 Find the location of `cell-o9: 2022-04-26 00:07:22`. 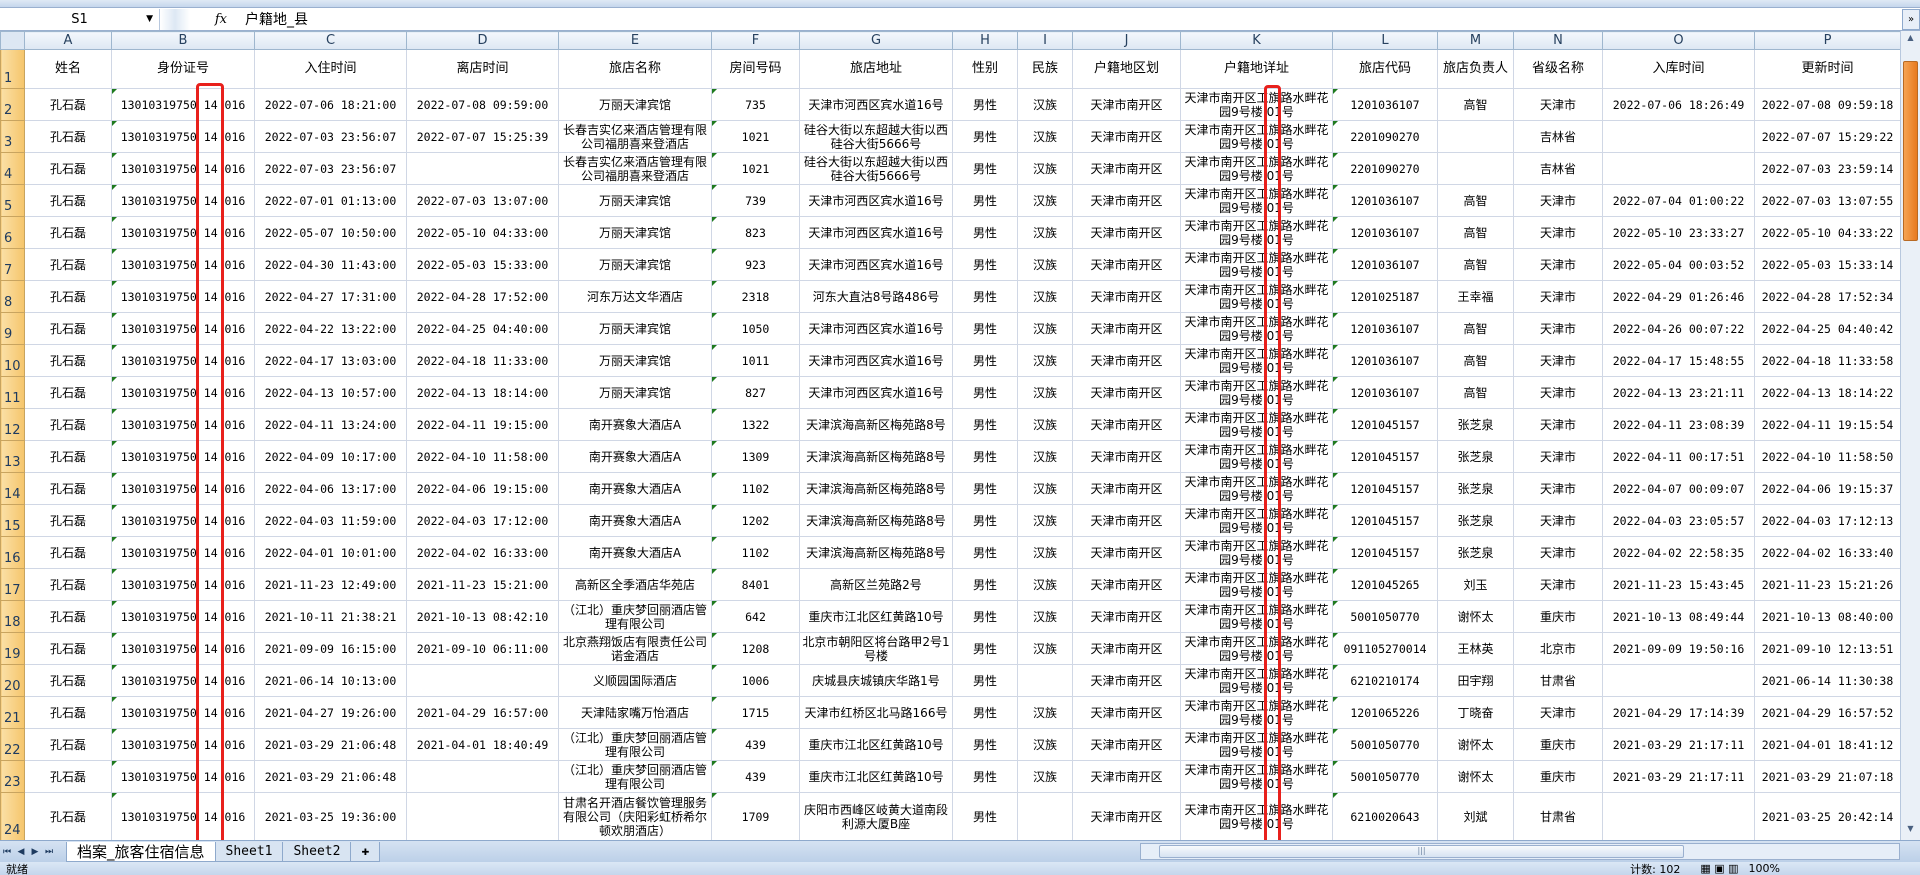

cell-o9: 2022-04-26 00:07:22 is located at coordinates (1678, 328).